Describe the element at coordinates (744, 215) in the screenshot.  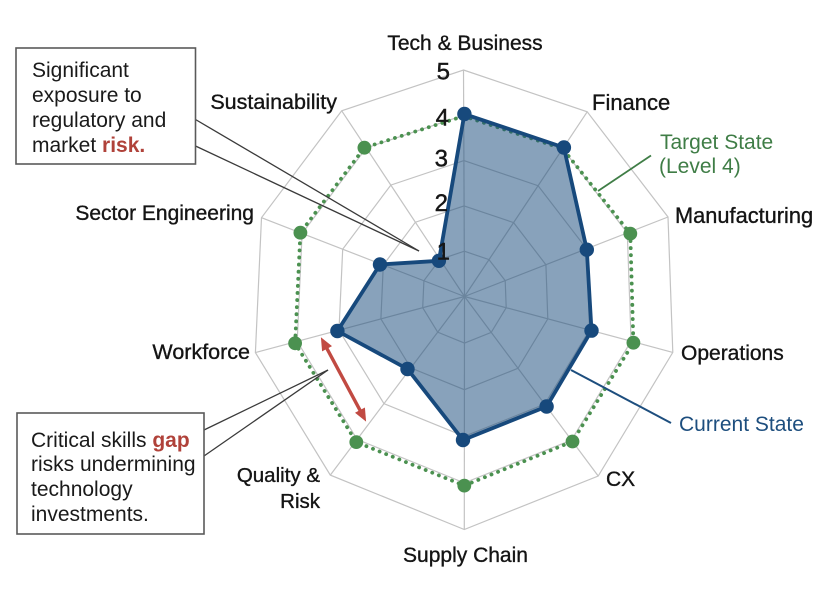
I see `svg-text: Manufacturing` at that location.